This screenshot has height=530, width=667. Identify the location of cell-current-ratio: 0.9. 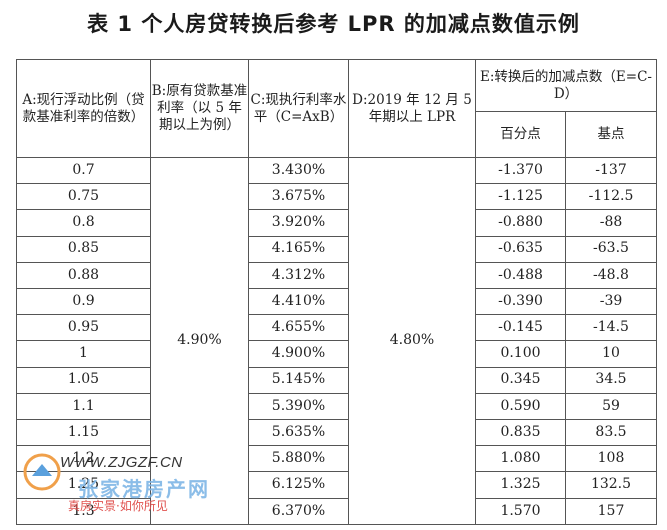
(83, 302).